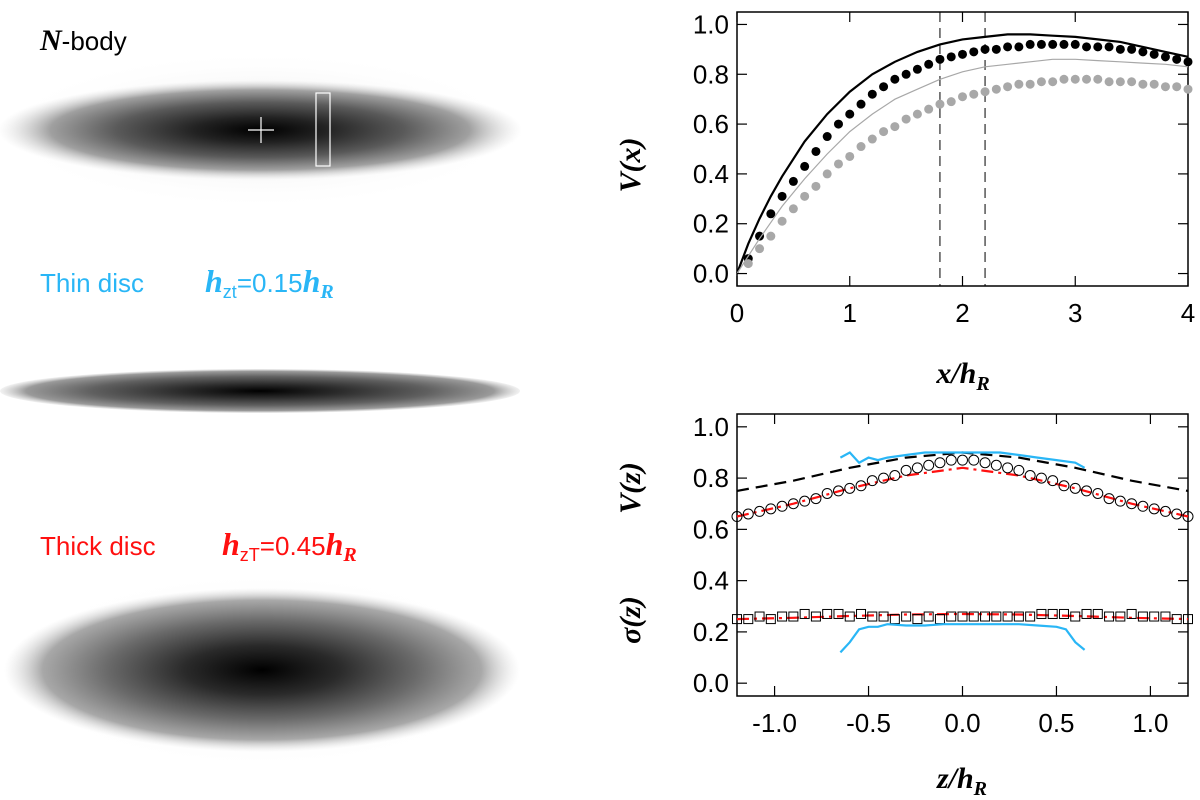 The width and height of the screenshot is (1200, 800). Describe the element at coordinates (711, 174) in the screenshot. I see `ytick-label: 0.4` at that location.